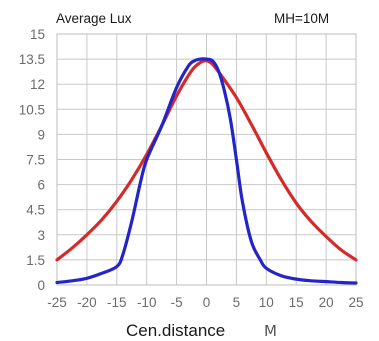  Describe the element at coordinates (32, 109) in the screenshot. I see `y-tick-label: 10.5` at that location.